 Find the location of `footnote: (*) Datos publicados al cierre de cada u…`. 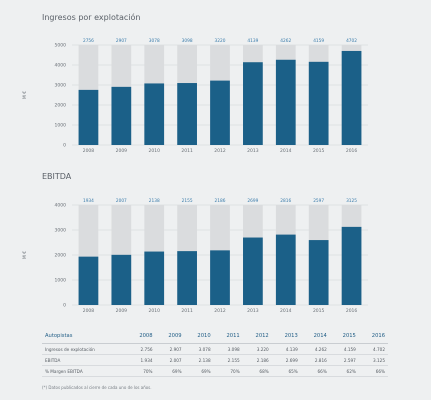

footnote: (*) Datos publicados al cierre de cada u… is located at coordinates (97, 387).